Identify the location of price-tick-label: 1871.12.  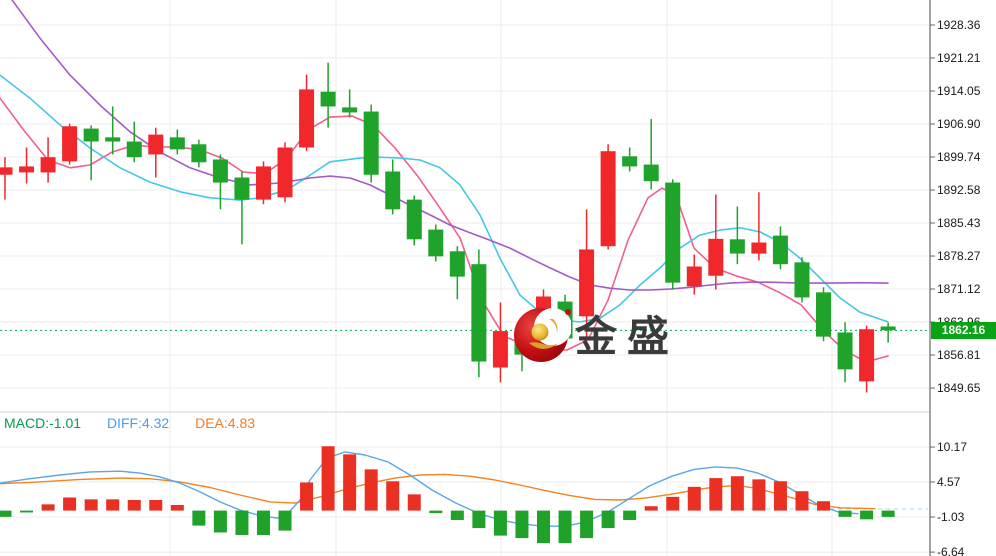
(959, 289).